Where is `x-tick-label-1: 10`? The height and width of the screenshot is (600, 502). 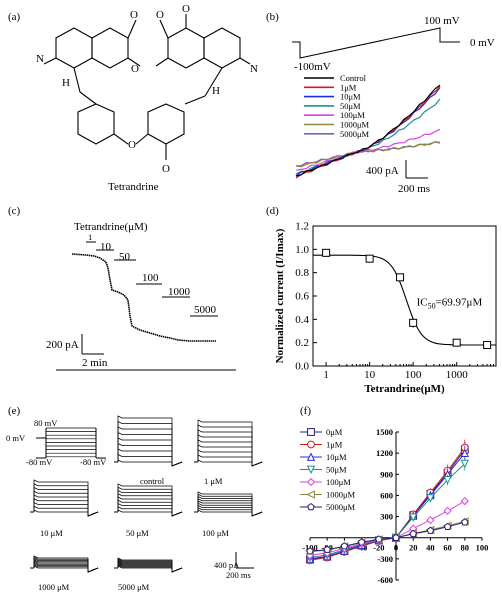
x-tick-label-1: 10 is located at coordinates (370, 375).